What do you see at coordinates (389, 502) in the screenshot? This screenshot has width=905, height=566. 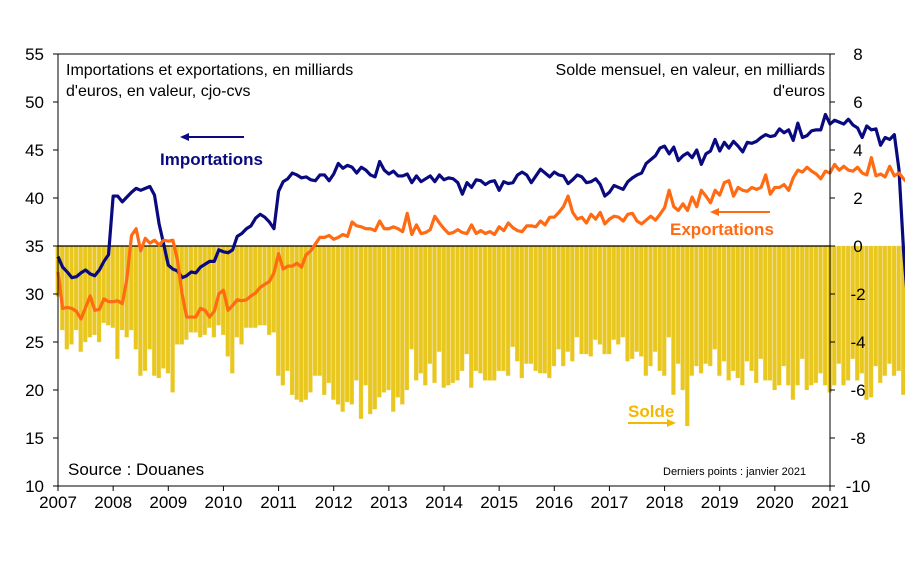 I see `x-tick-label: 2013` at bounding box center [389, 502].